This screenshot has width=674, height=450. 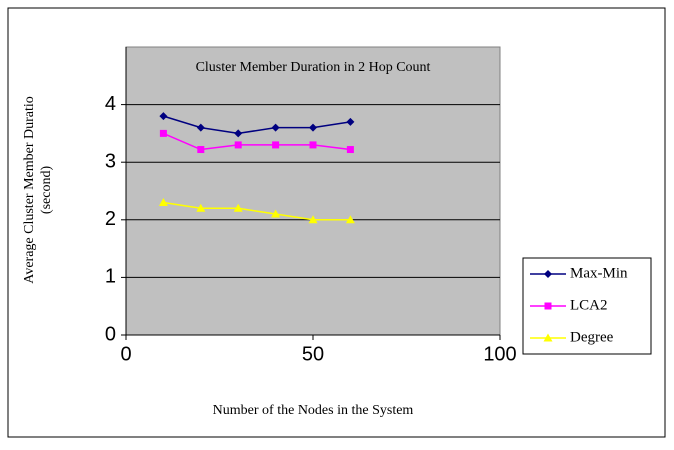 I want to click on y-tick-label: 0, so click(x=110, y=334).